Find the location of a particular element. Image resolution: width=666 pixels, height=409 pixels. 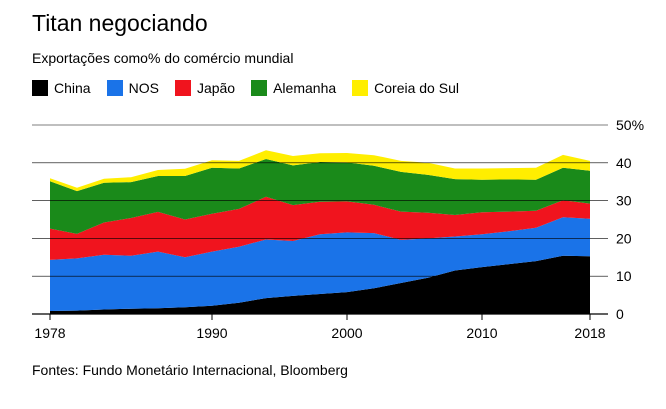

x-tick-label-2000: 2000 is located at coordinates (346, 333).